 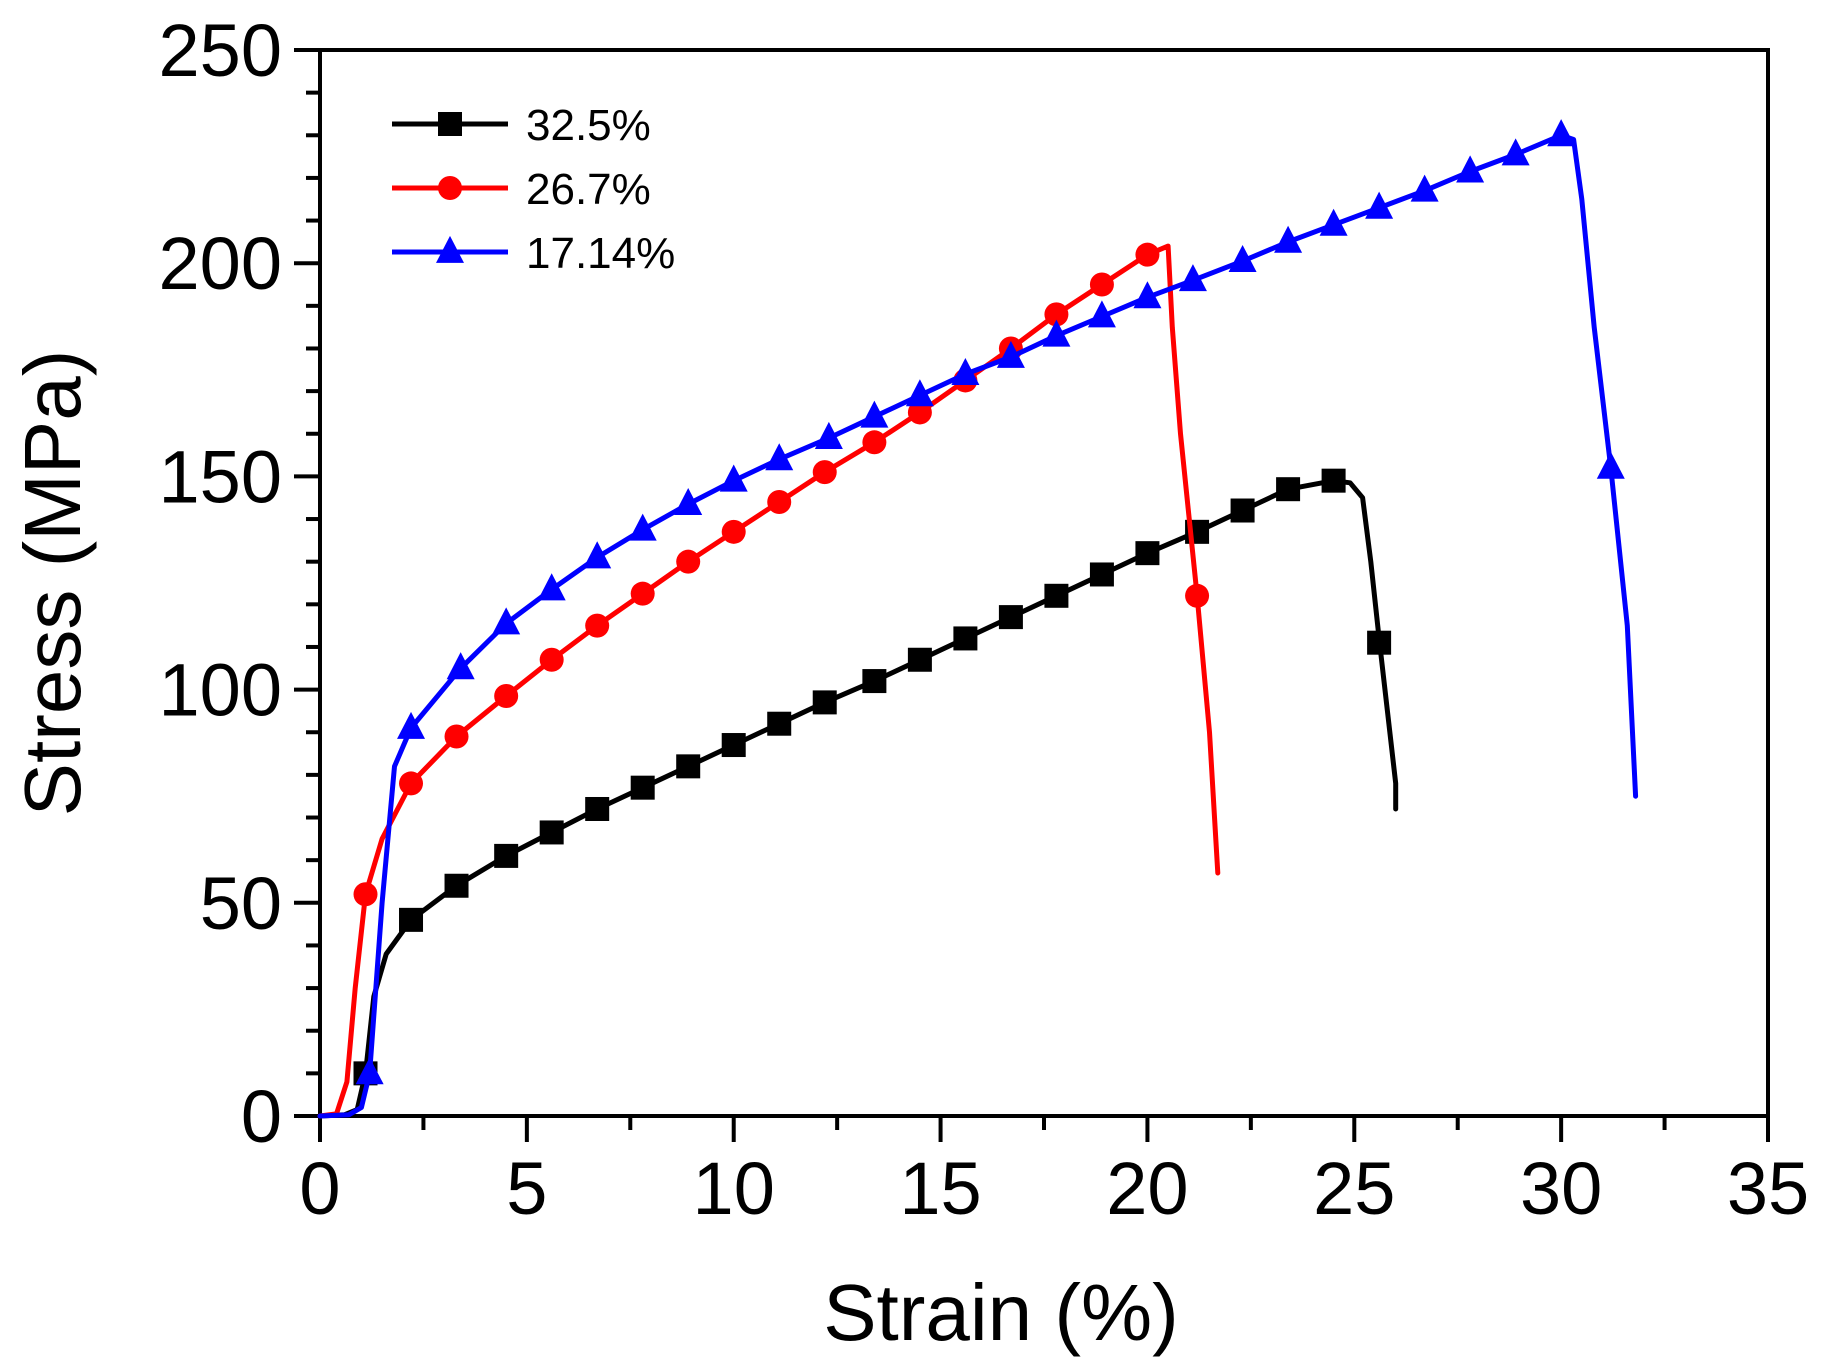 I want to click on x-tick-label: 35, so click(x=1768, y=1188).